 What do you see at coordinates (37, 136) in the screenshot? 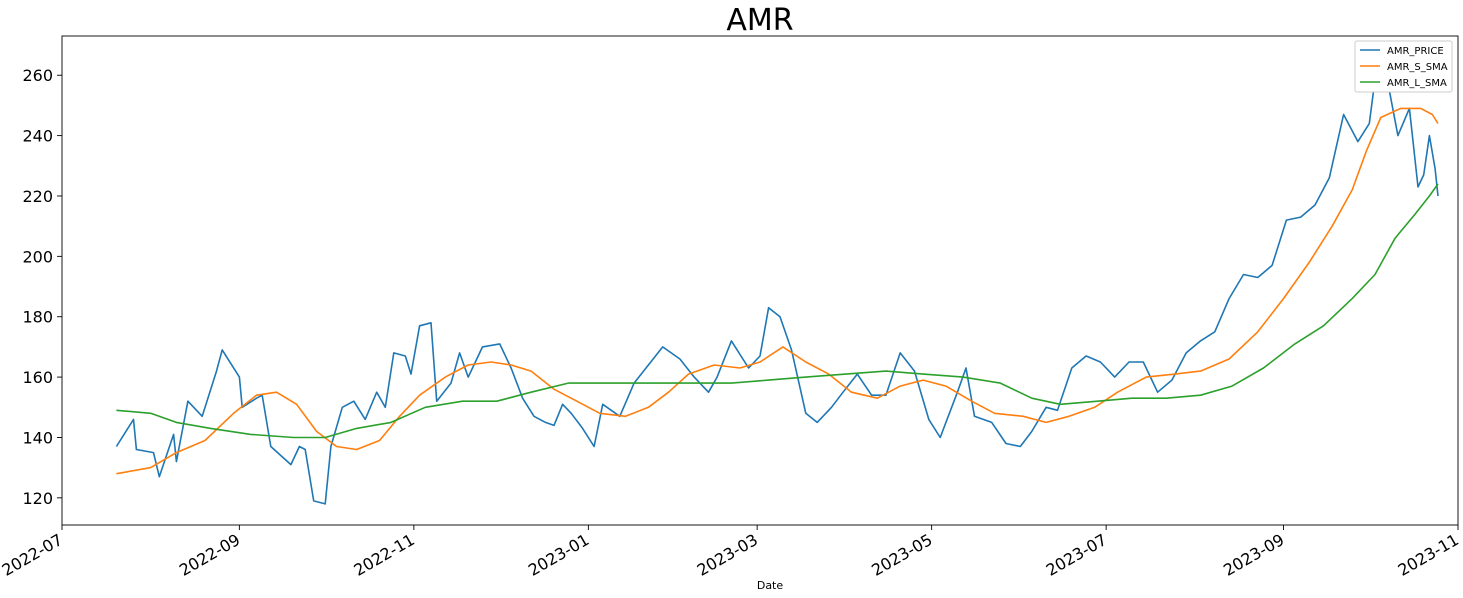
I see `y-tick-label: 240` at bounding box center [37, 136].